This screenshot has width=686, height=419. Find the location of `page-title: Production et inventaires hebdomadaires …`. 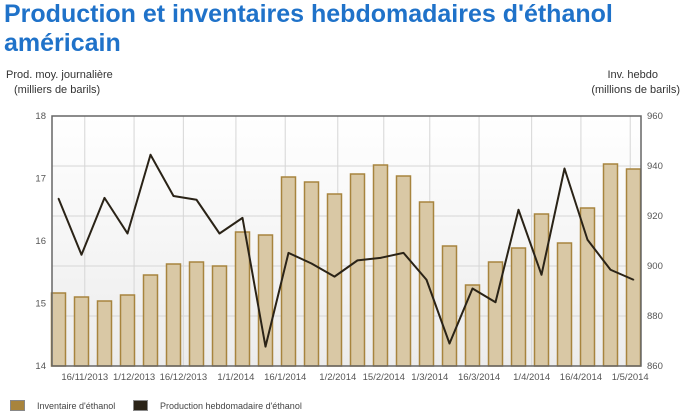

page-title: Production et inventaires hebdomadaires … is located at coordinates (308, 28).